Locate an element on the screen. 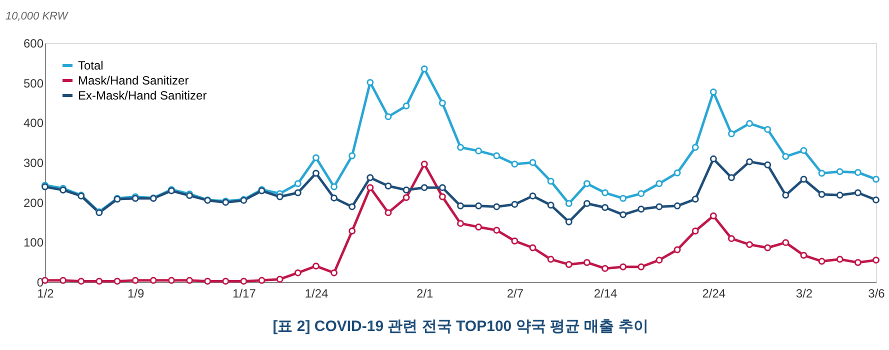 The height and width of the screenshot is (350, 889). y-tick-label: 500 is located at coordinates (33, 83).